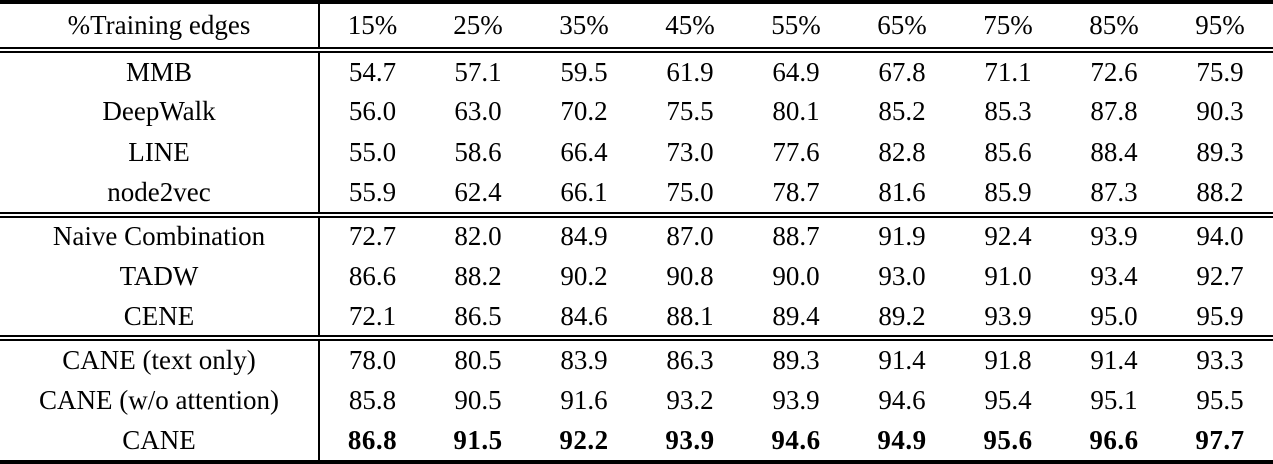  What do you see at coordinates (584, 25) in the screenshot?
I see `header-col-35: 35%` at bounding box center [584, 25].